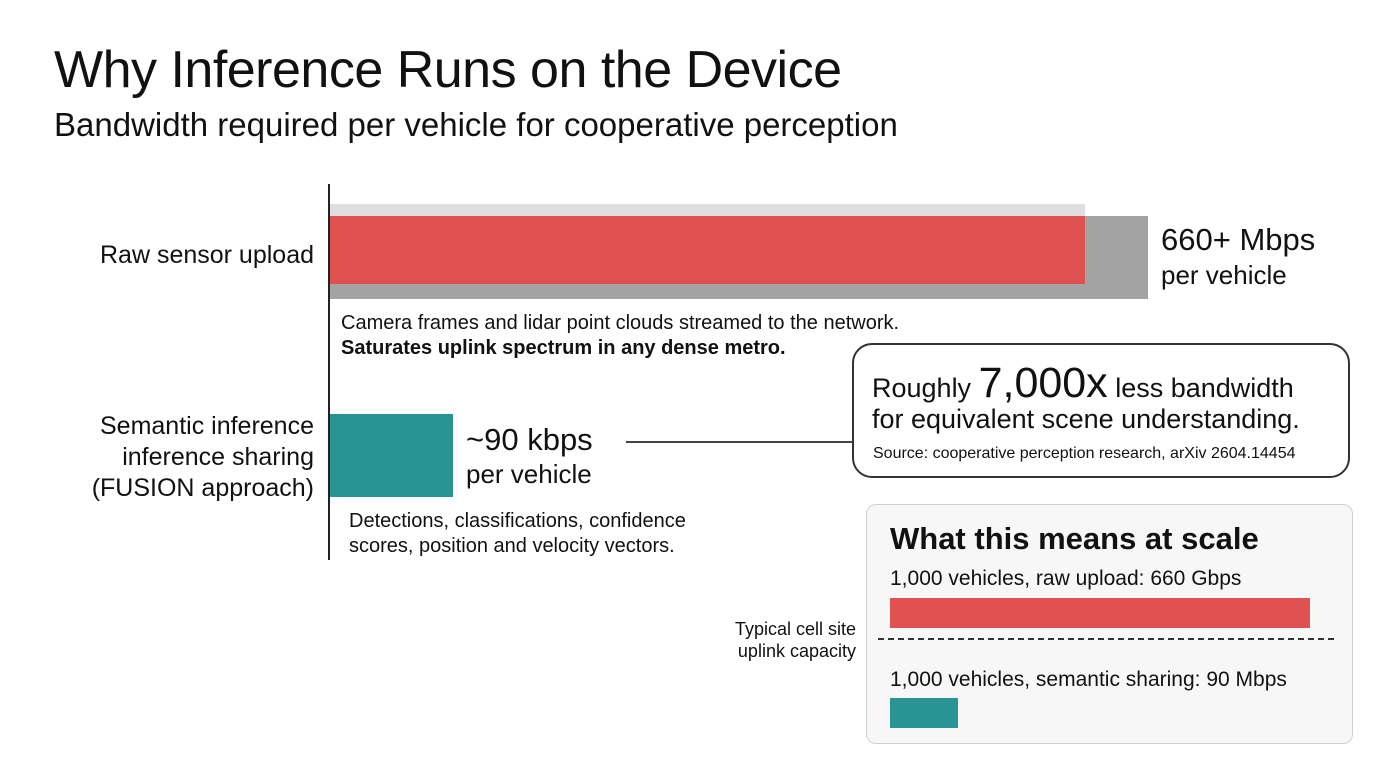 This screenshot has height=781, width=1400. Describe the element at coordinates (206, 255) in the screenshot. I see `category-label-raw: Raw sensor upload` at that location.